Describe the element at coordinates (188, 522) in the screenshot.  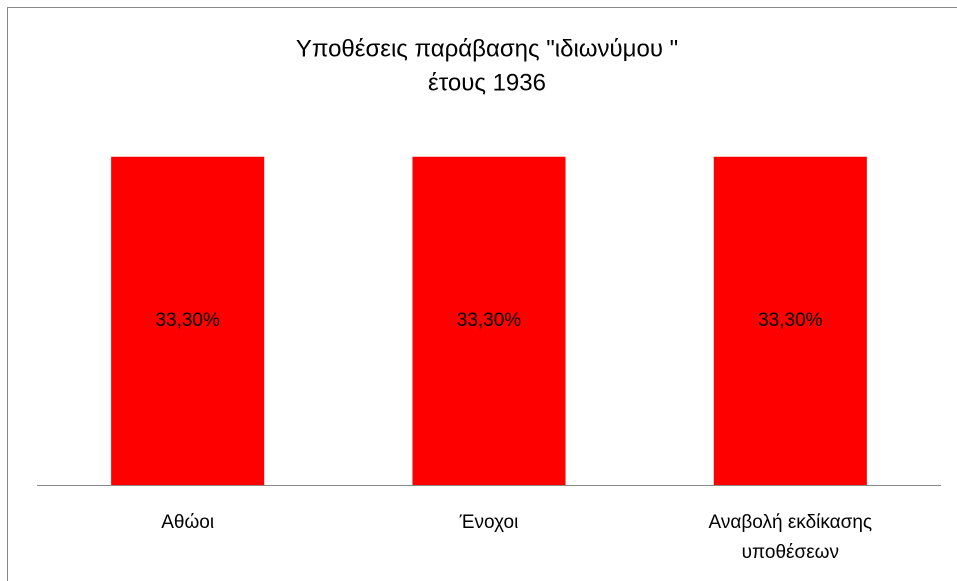
I see `x-tick-label: Αθώοι` at that location.